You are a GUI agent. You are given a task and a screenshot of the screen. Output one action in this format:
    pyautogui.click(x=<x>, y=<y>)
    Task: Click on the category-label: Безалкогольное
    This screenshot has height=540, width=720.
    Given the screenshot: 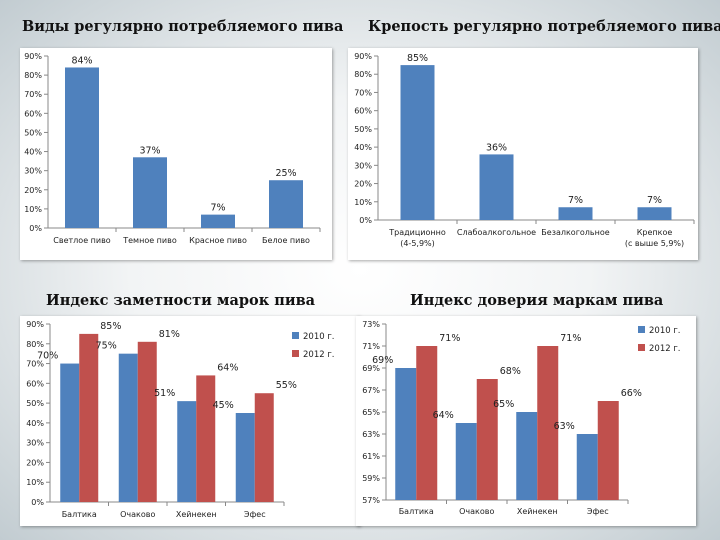 What is the action you would take?
    pyautogui.click(x=575, y=232)
    